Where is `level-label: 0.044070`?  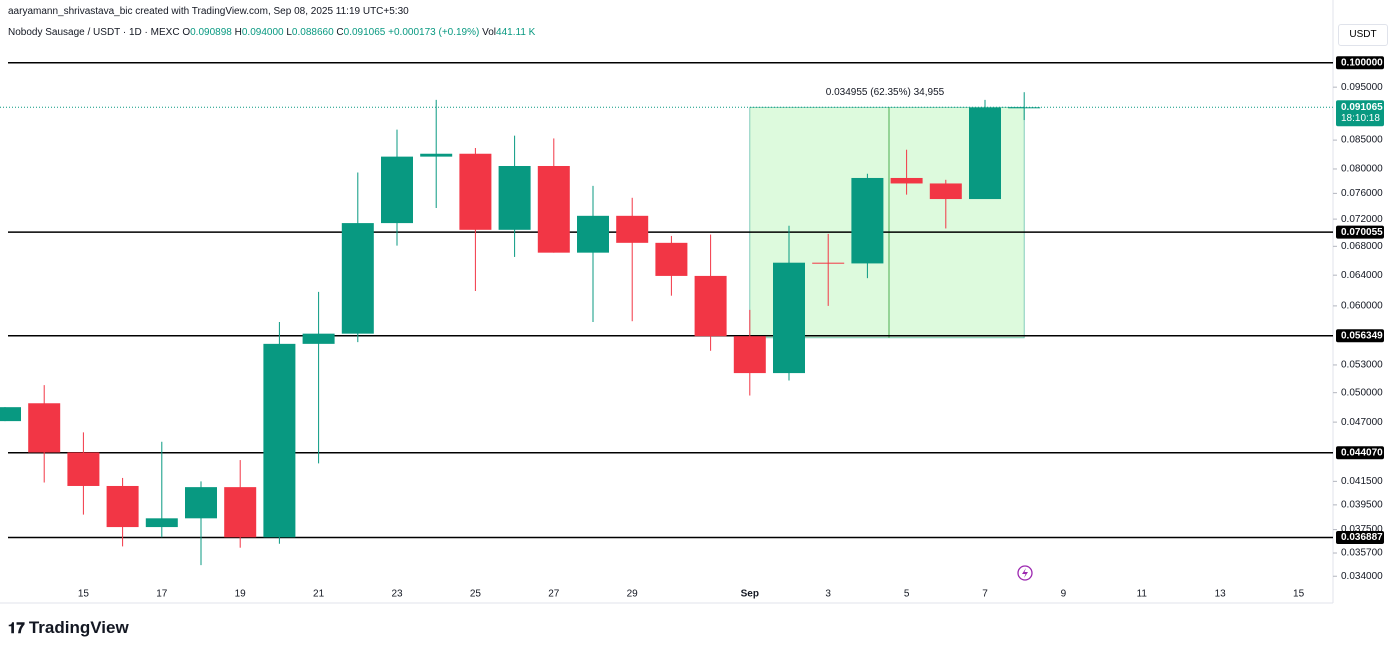 level-label: 0.044070 is located at coordinates (1362, 452).